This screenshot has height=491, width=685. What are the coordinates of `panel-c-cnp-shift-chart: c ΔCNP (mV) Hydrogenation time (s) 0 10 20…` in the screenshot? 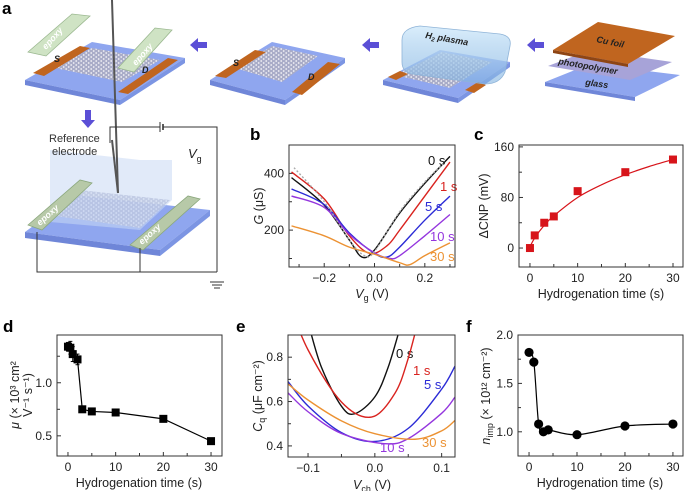 It's located at (579, 213).